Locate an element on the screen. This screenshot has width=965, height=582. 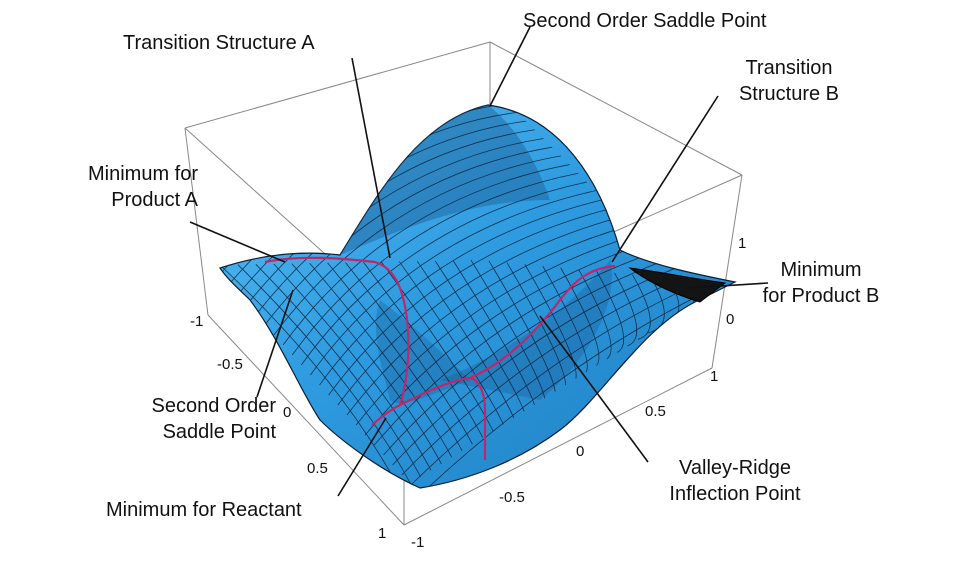
tick-vertical-0: 0 is located at coordinates (730, 319).